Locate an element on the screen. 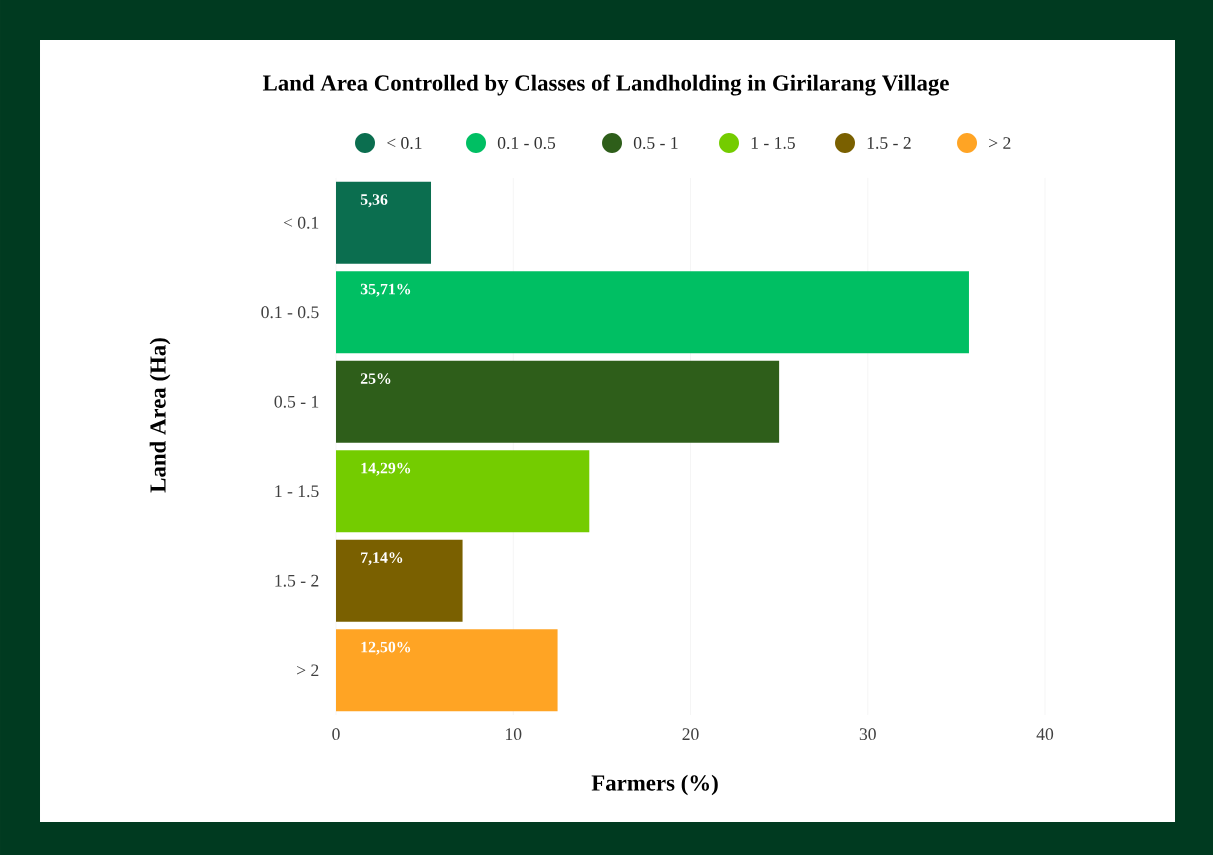  data-label: 7,14% is located at coordinates (382, 559).